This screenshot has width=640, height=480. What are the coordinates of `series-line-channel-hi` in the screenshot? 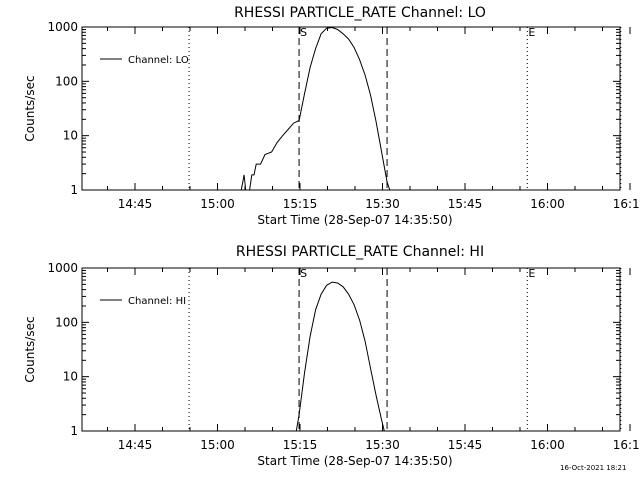 It's located at (340, 356).